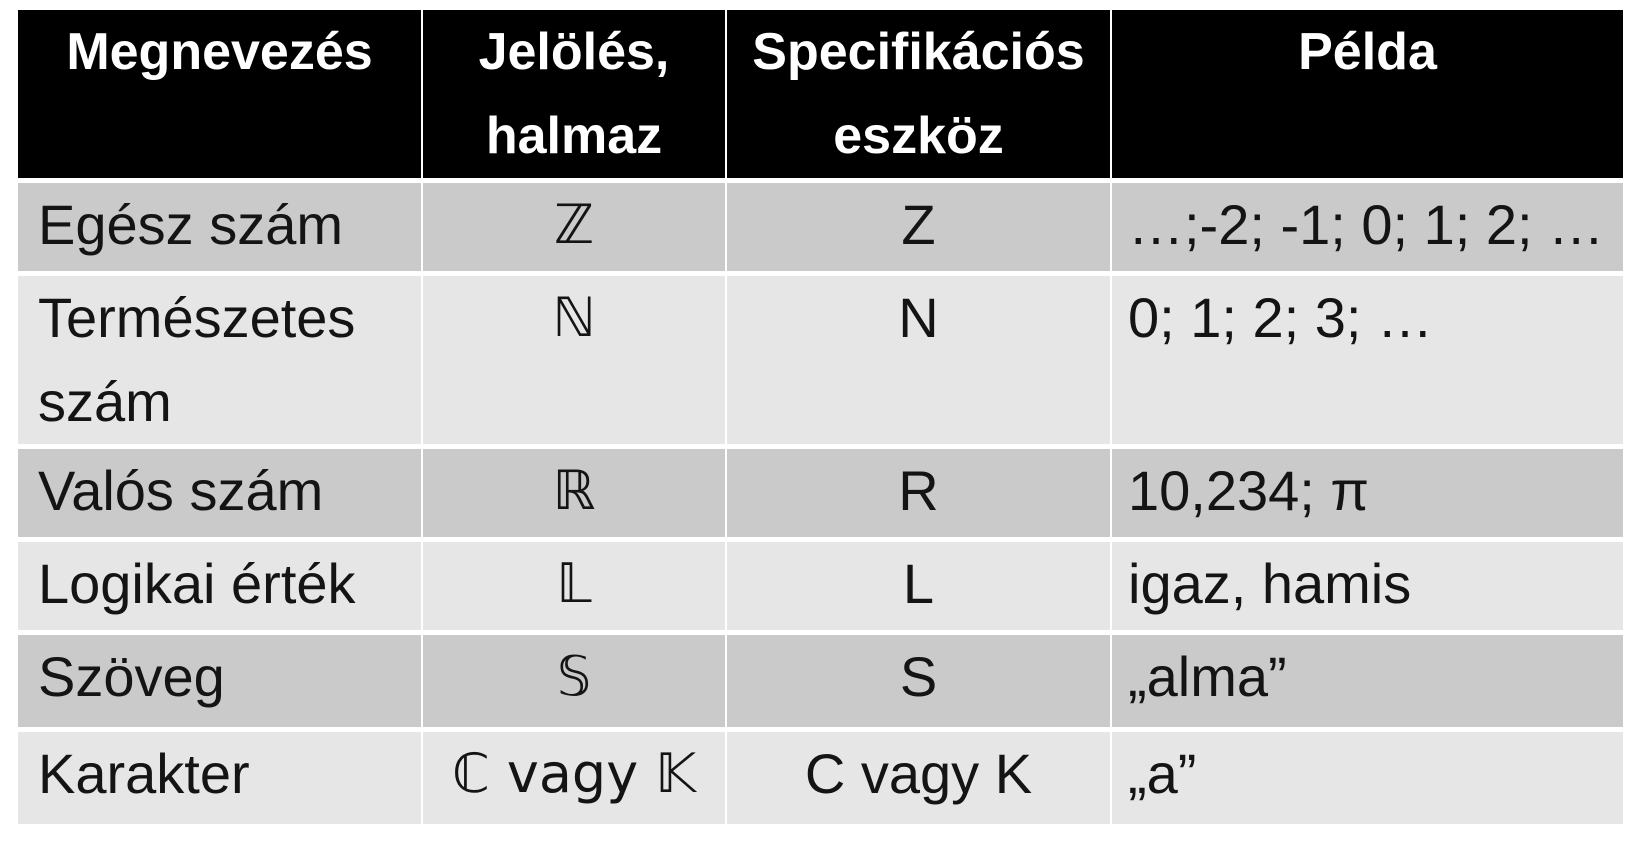  I want to click on cell-notation: ℂ vagy 𝕂, so click(574, 778).